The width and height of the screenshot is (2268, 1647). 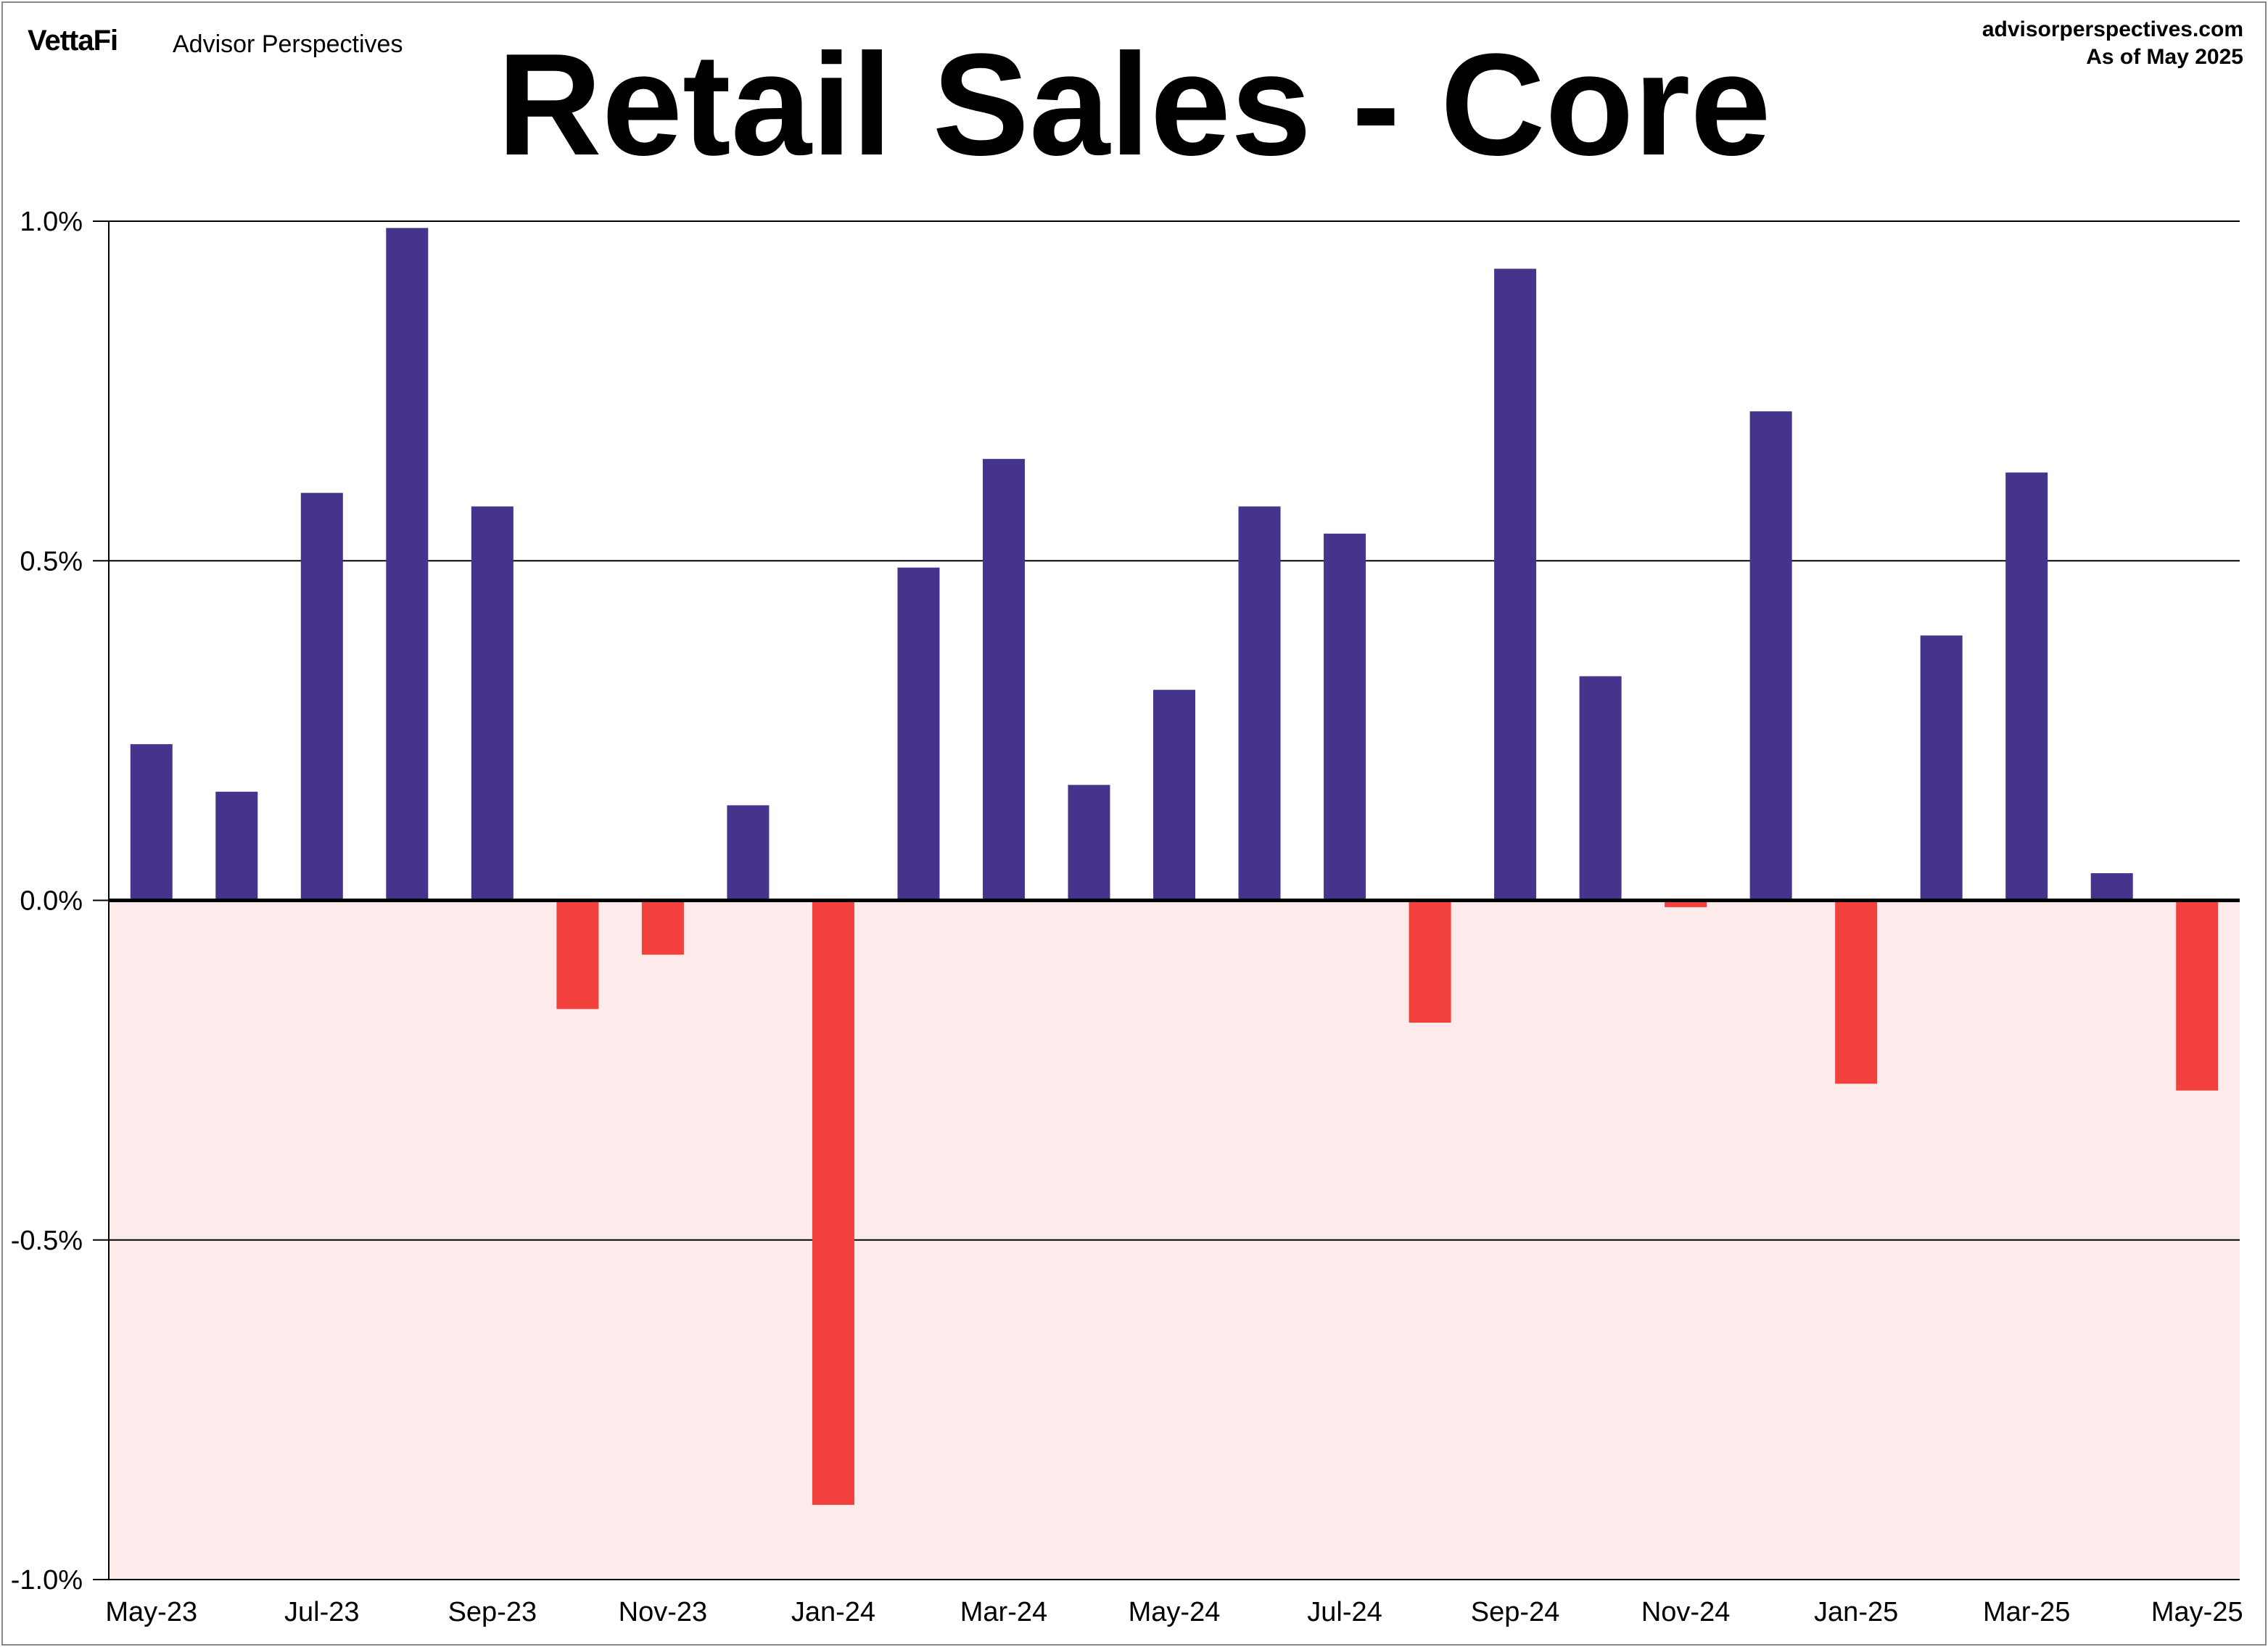 I want to click on site-url: advisorperspectives.com, so click(x=2112, y=29).